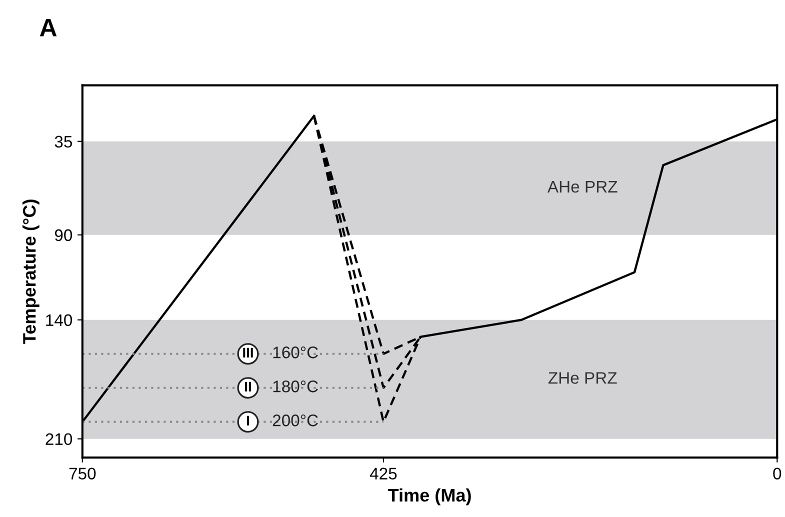 The width and height of the screenshot is (785, 517). I want to click on series-label: I, so click(248, 421).